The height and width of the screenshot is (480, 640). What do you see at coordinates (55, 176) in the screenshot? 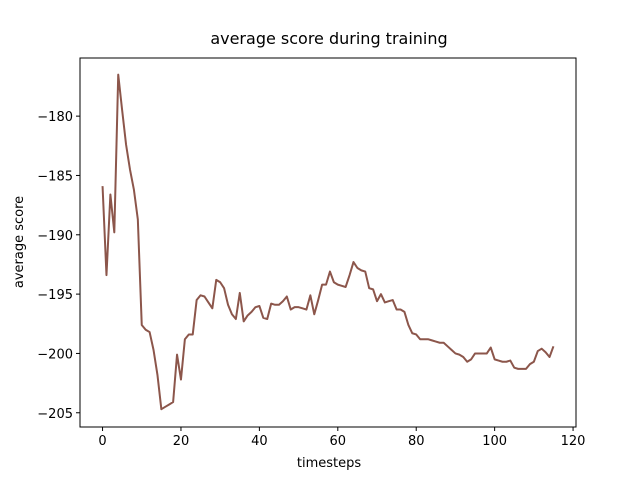
I see `y-tick-label: −185` at bounding box center [55, 176].